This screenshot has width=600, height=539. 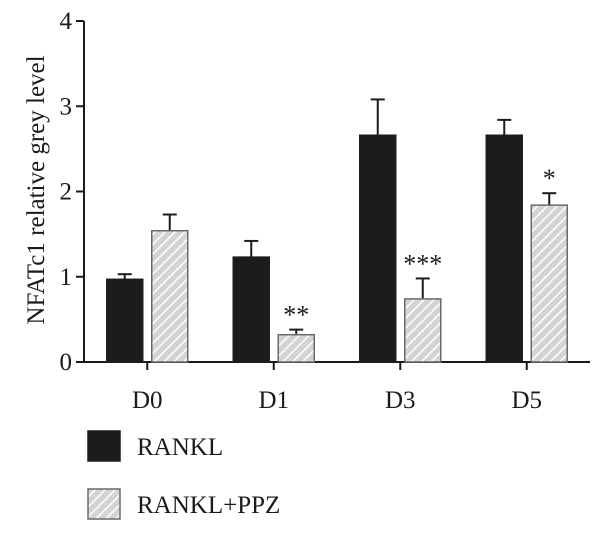 I want to click on significance-label: **, so click(x=296, y=315).